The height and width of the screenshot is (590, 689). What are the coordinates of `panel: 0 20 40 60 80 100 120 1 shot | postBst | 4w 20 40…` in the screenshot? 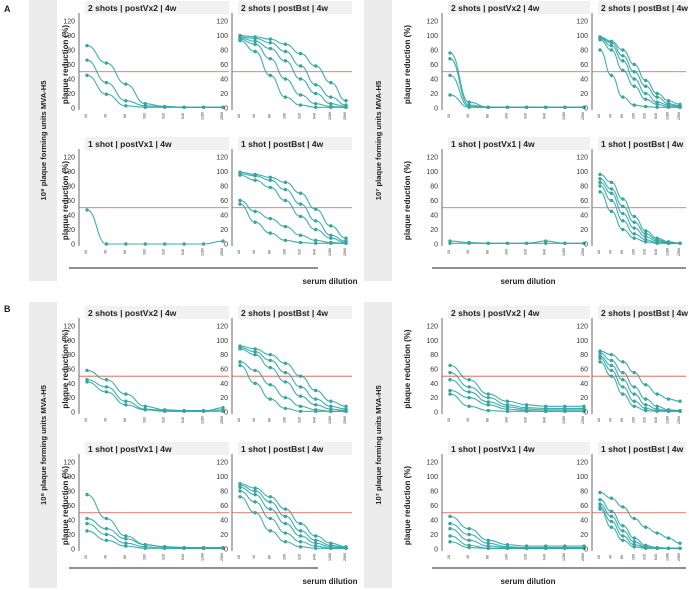 It's located at (631, 501).